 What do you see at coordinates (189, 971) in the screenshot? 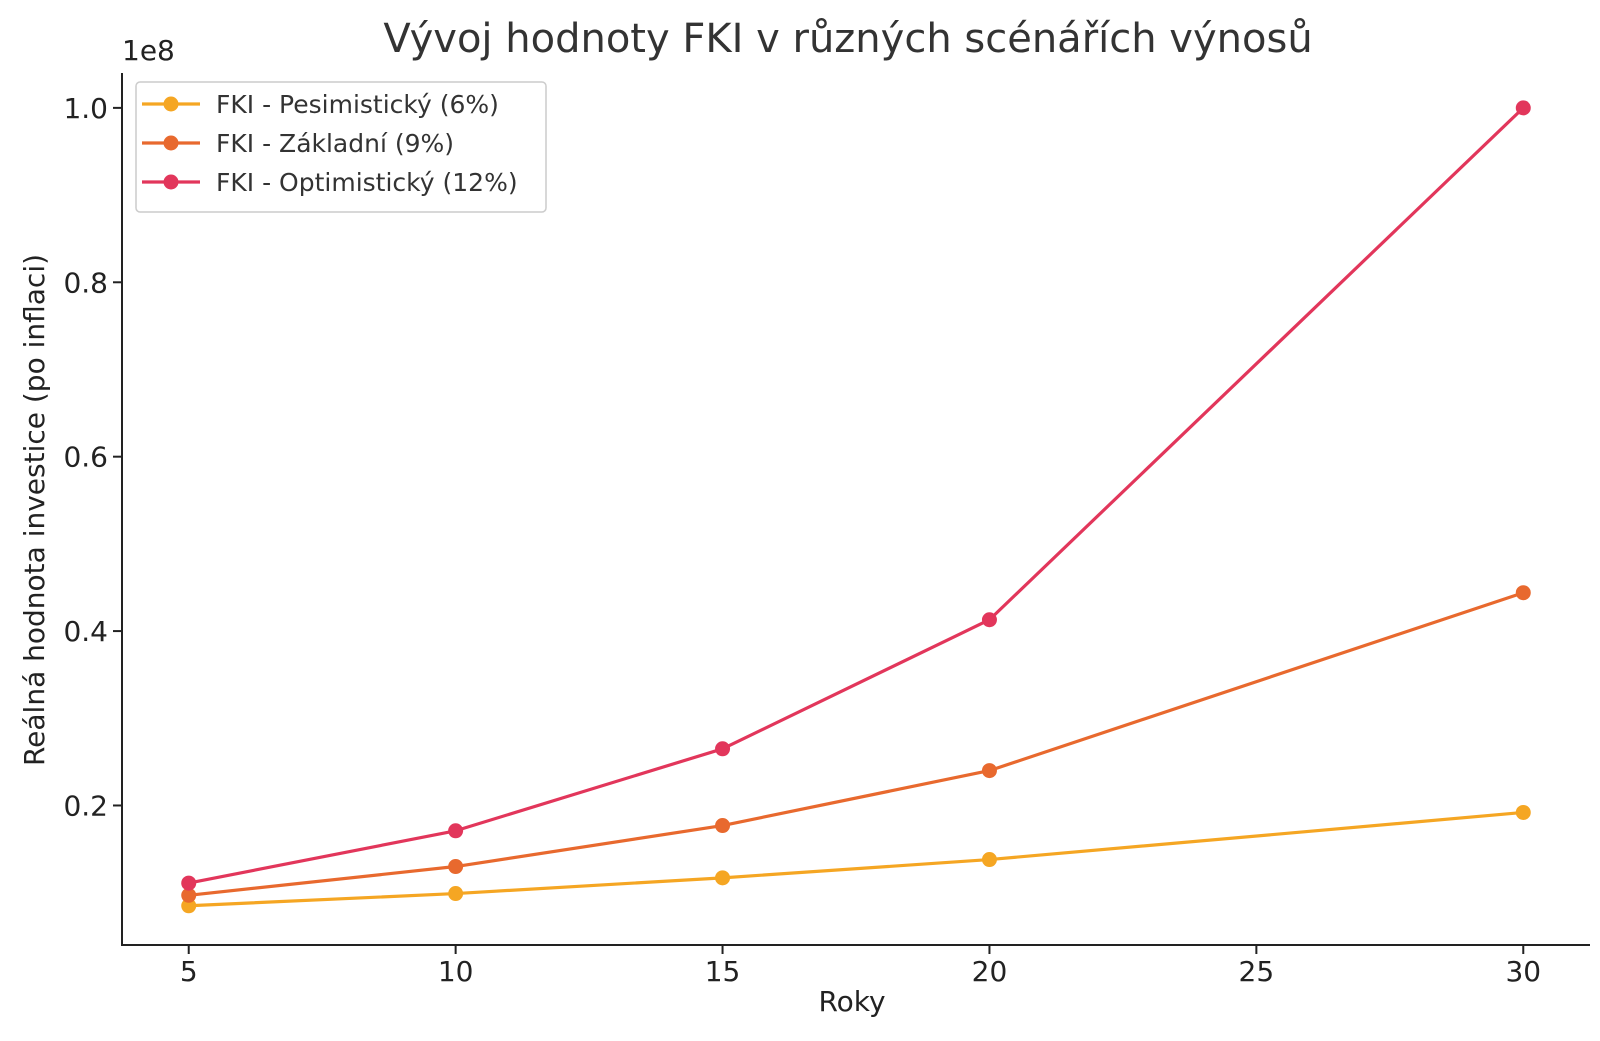
I see `x-tick-label: 5` at bounding box center [189, 971].